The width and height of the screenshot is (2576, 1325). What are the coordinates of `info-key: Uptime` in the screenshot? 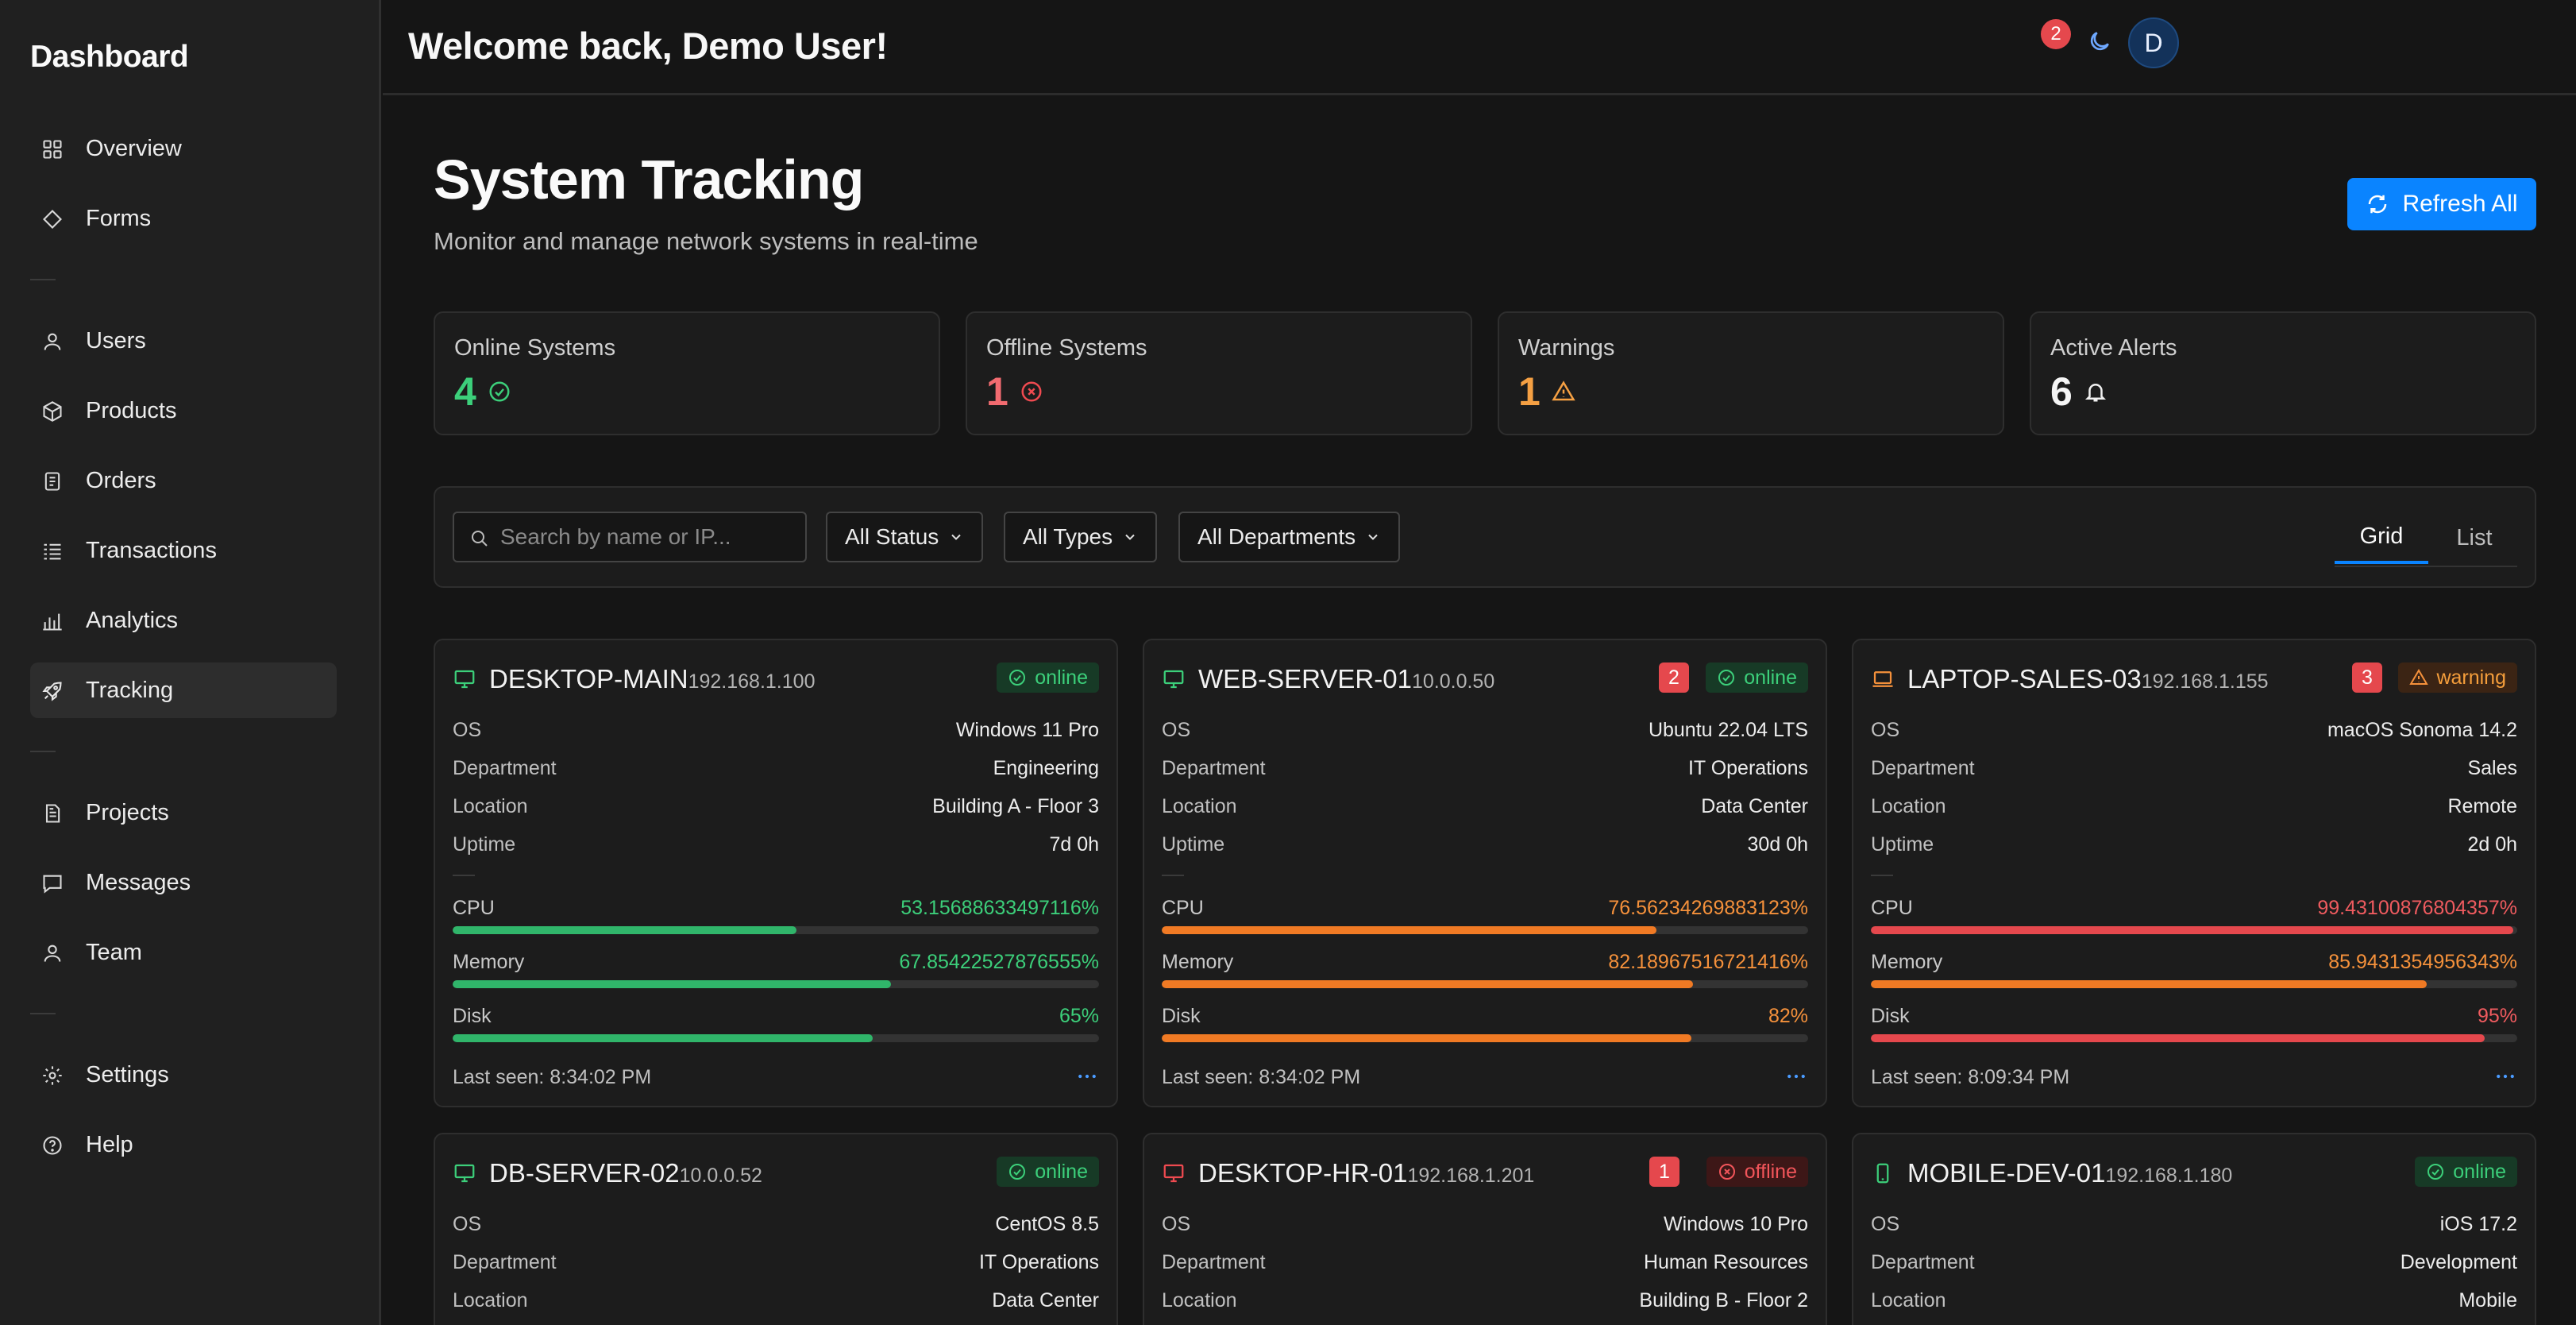 It's located at (1193, 844).